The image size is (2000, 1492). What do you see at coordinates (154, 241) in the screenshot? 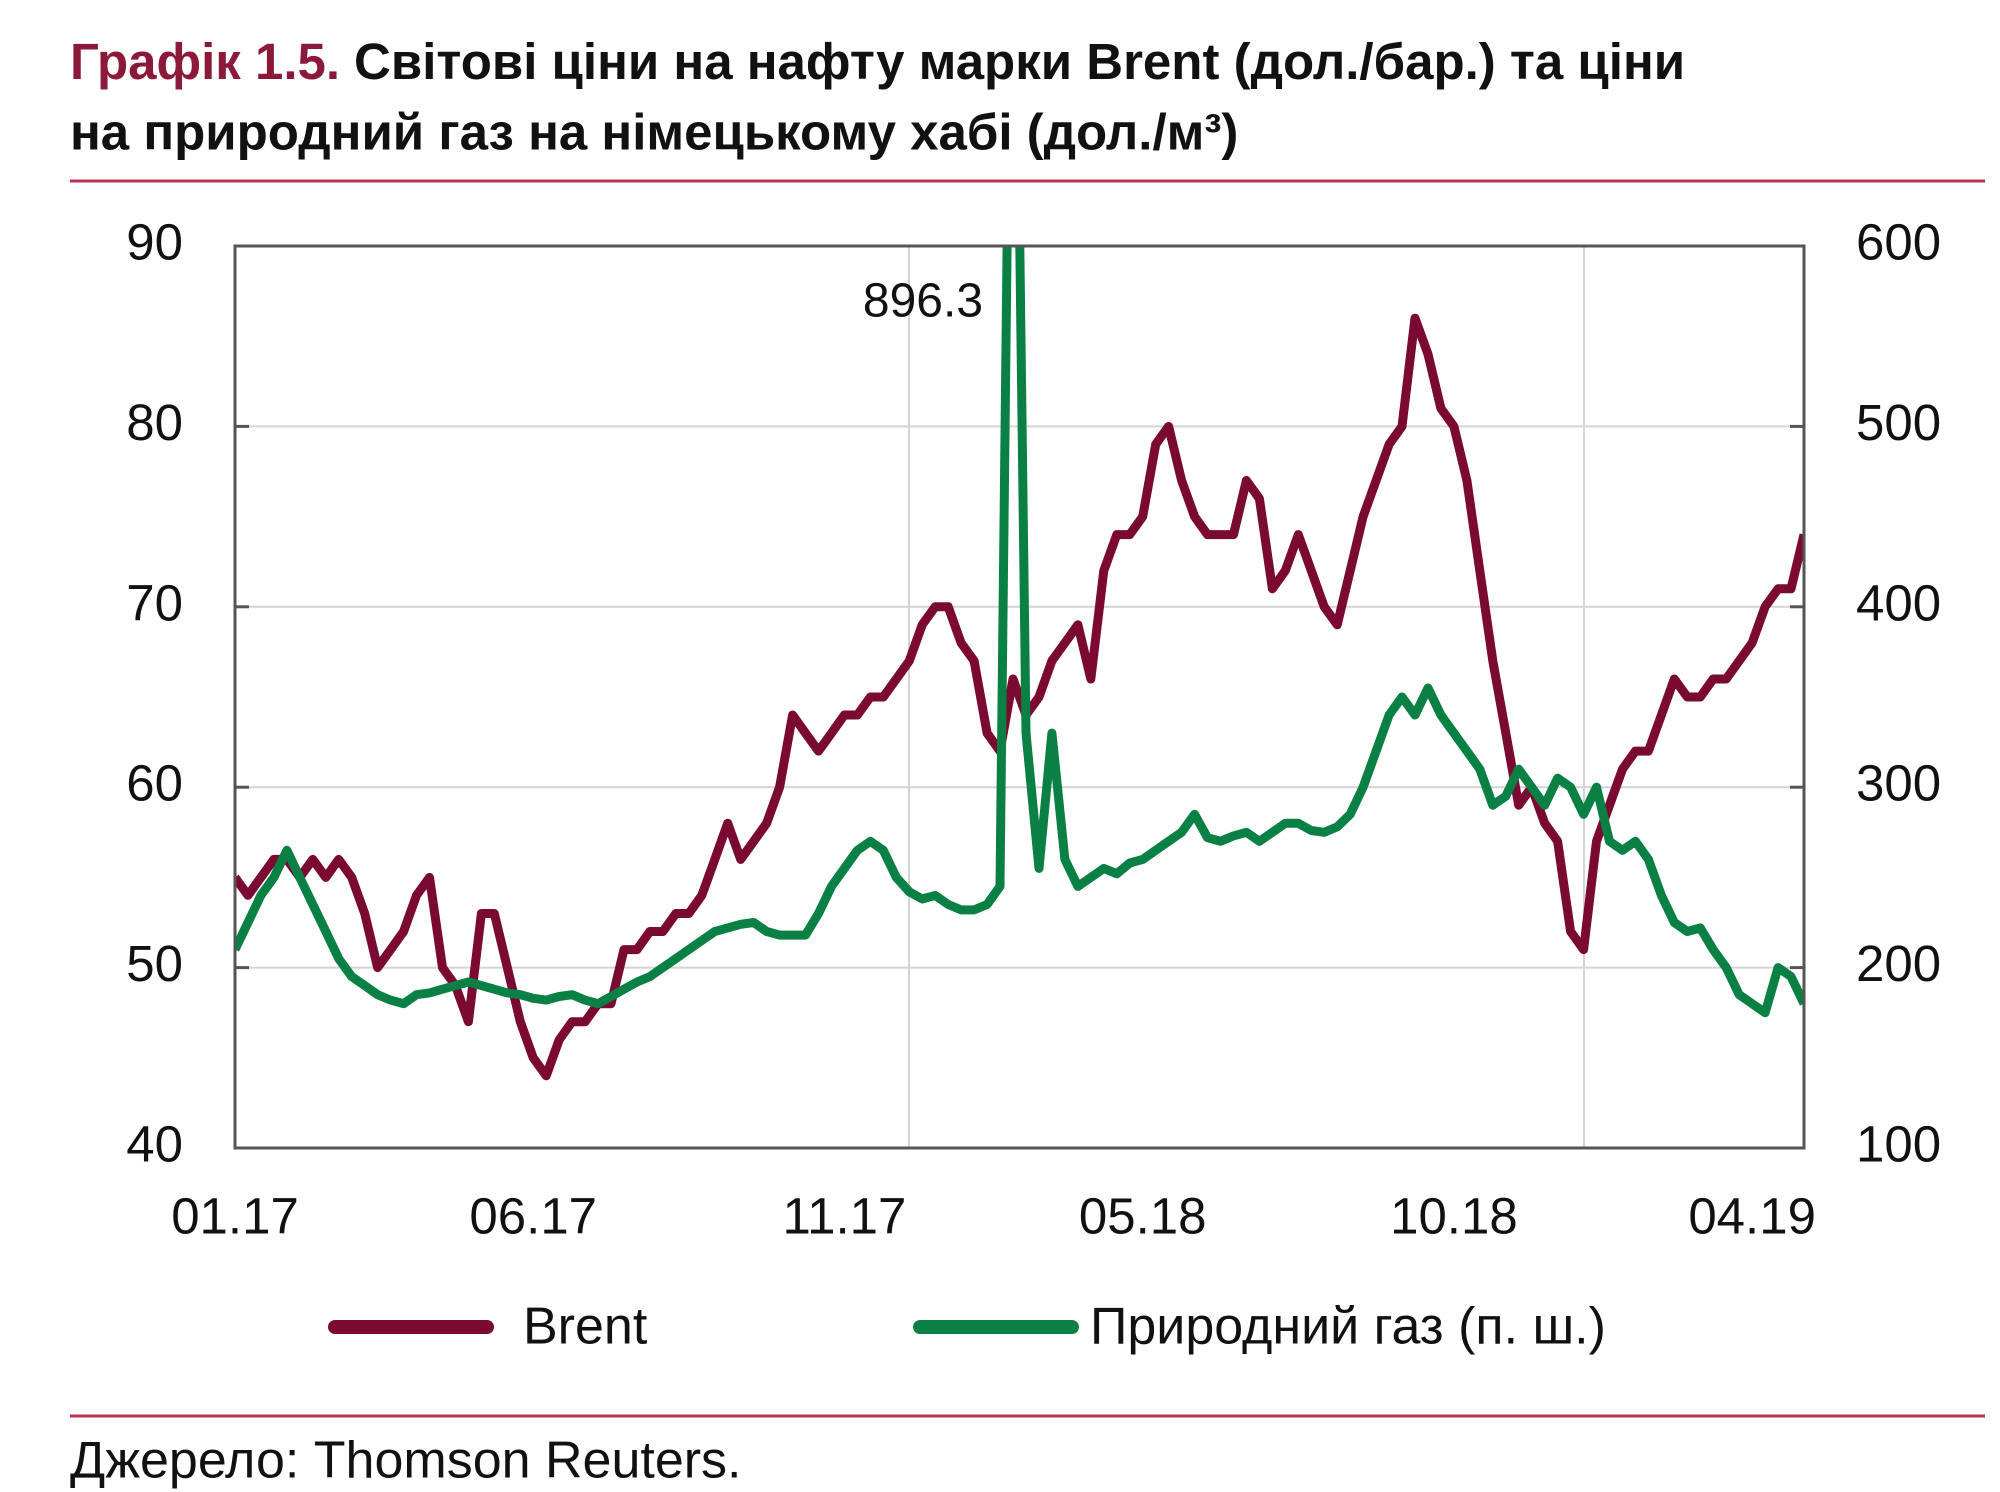
I see `y-tick-label: 90` at bounding box center [154, 241].